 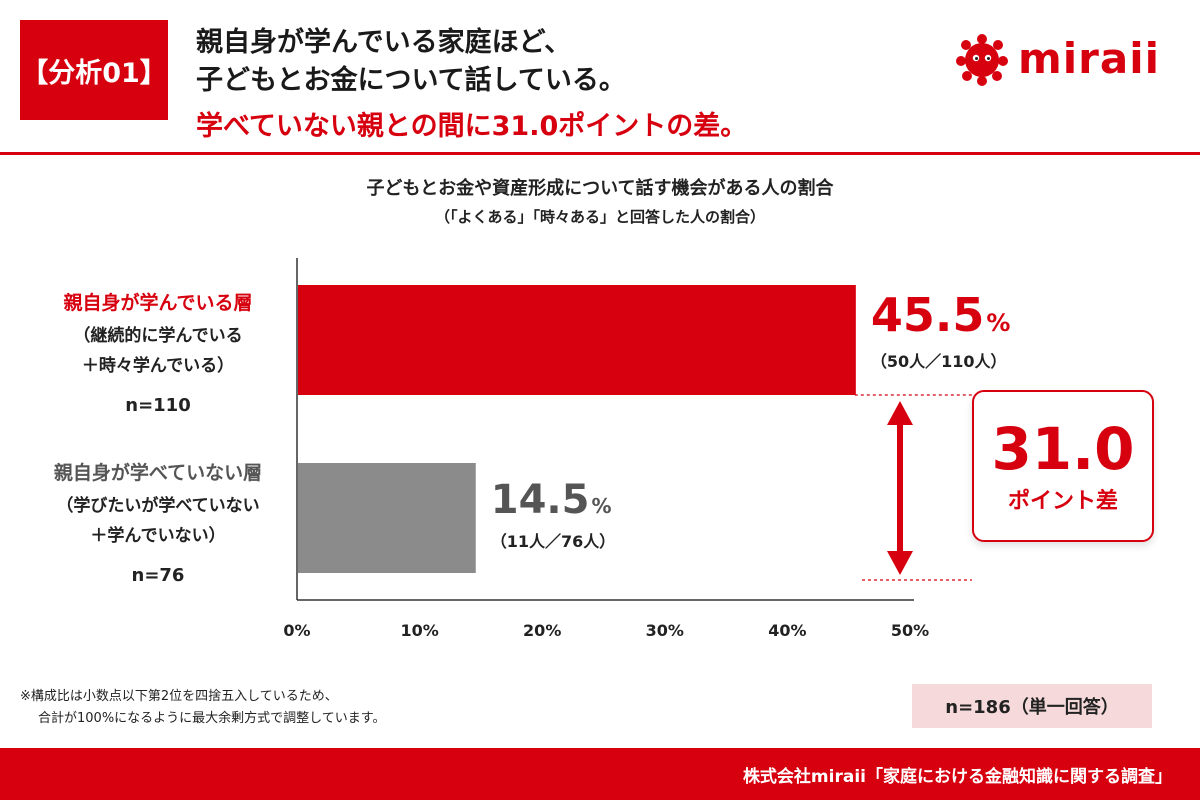 What do you see at coordinates (1063, 449) in the screenshot?
I see `difference-value: 31.0` at bounding box center [1063, 449].